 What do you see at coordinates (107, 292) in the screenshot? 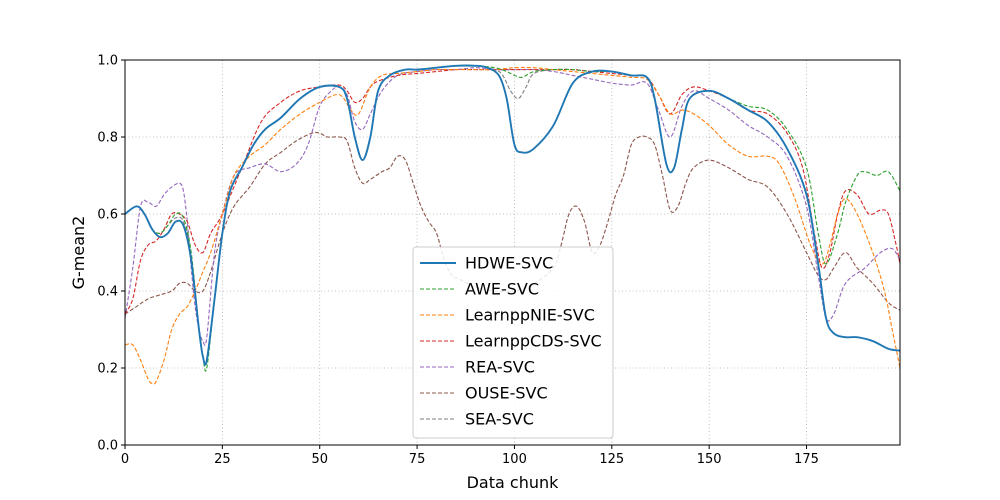
I see `y-tick-label: 0.4` at bounding box center [107, 292].